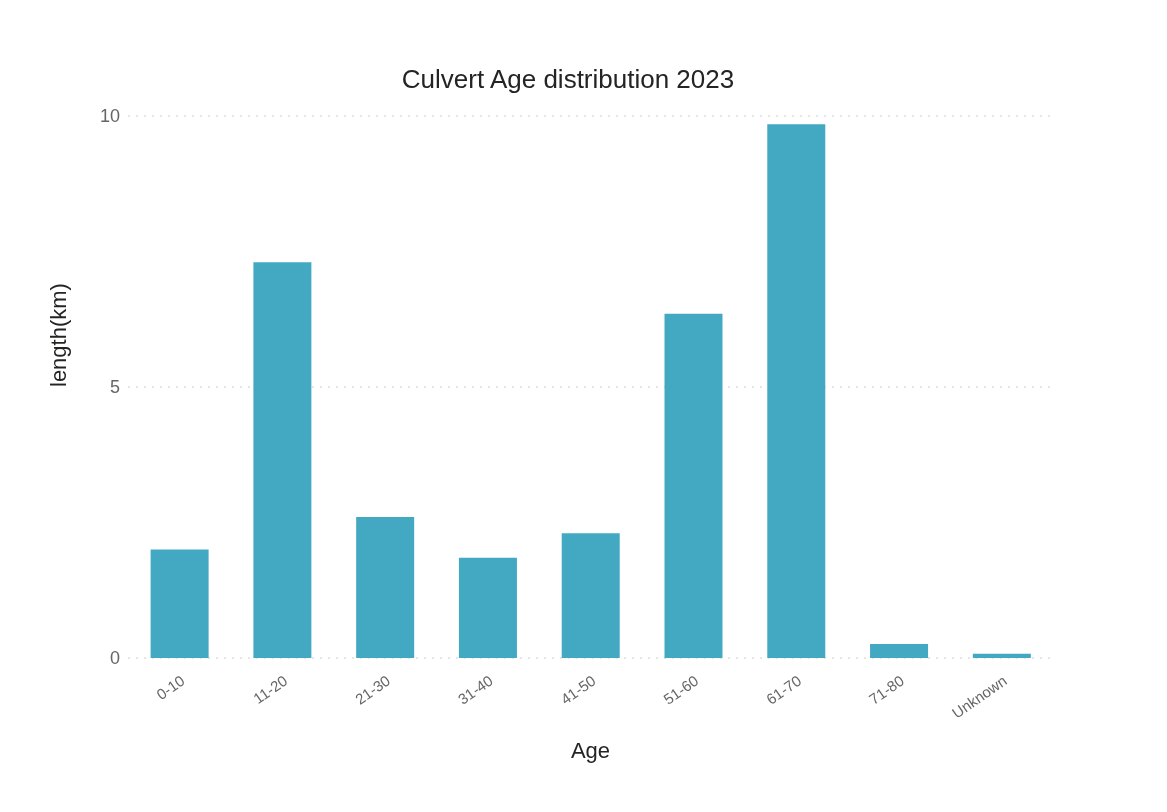 The width and height of the screenshot is (1167, 812). What do you see at coordinates (170, 687) in the screenshot?
I see `x-tick-label: 0-10` at bounding box center [170, 687].